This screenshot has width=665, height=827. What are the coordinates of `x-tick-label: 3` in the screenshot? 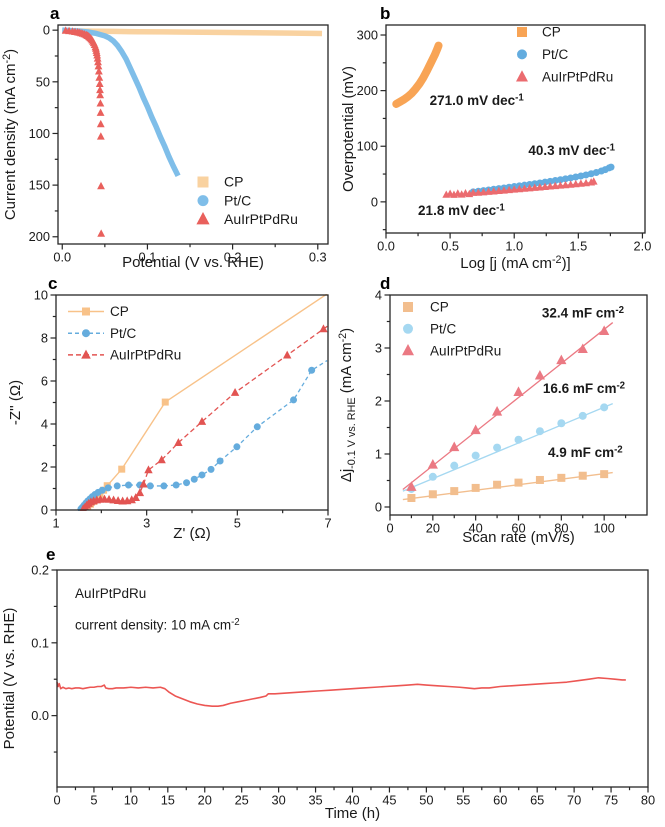 It's located at (146, 523).